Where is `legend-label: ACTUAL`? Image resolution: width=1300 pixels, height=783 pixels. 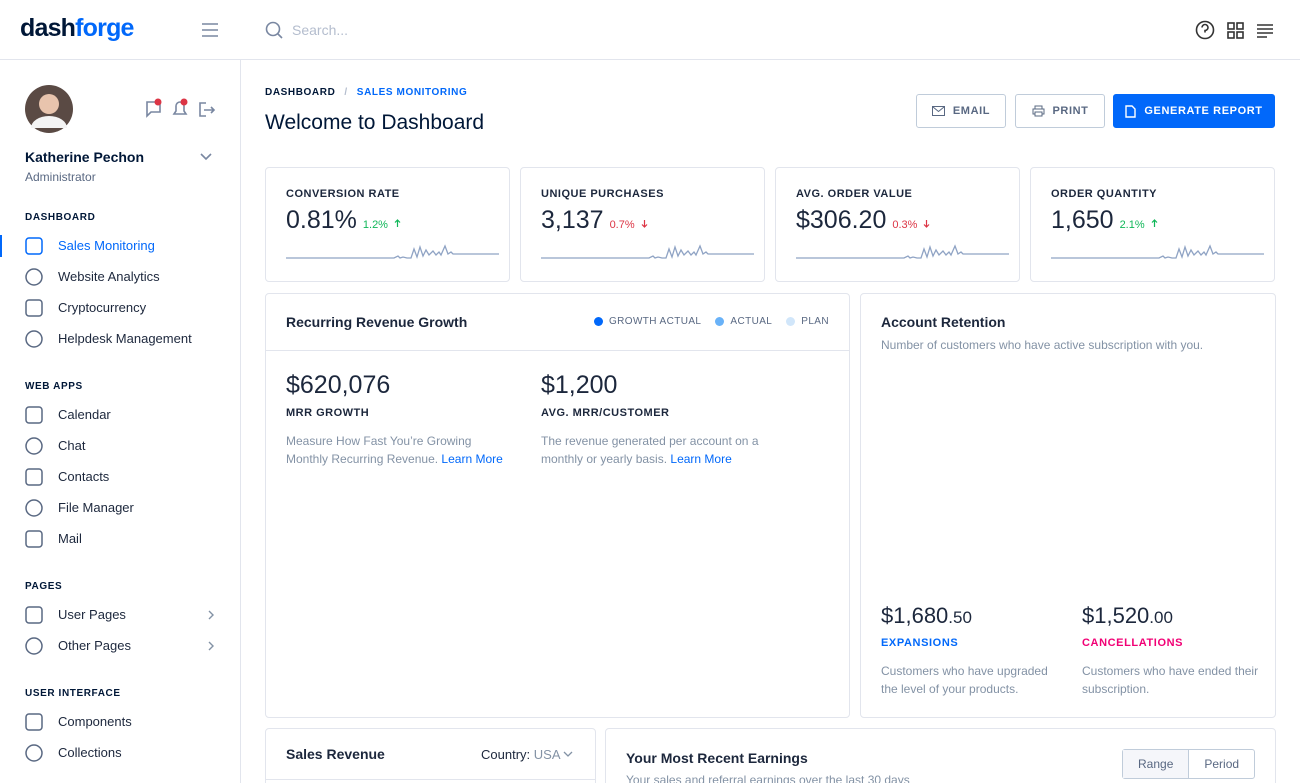
legend-label: ACTUAL is located at coordinates (751, 321).